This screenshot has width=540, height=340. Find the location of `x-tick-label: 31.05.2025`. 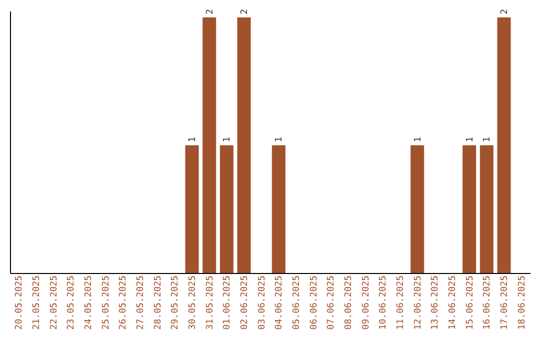

x-tick-label: 31.05.2025 is located at coordinates (210, 303).